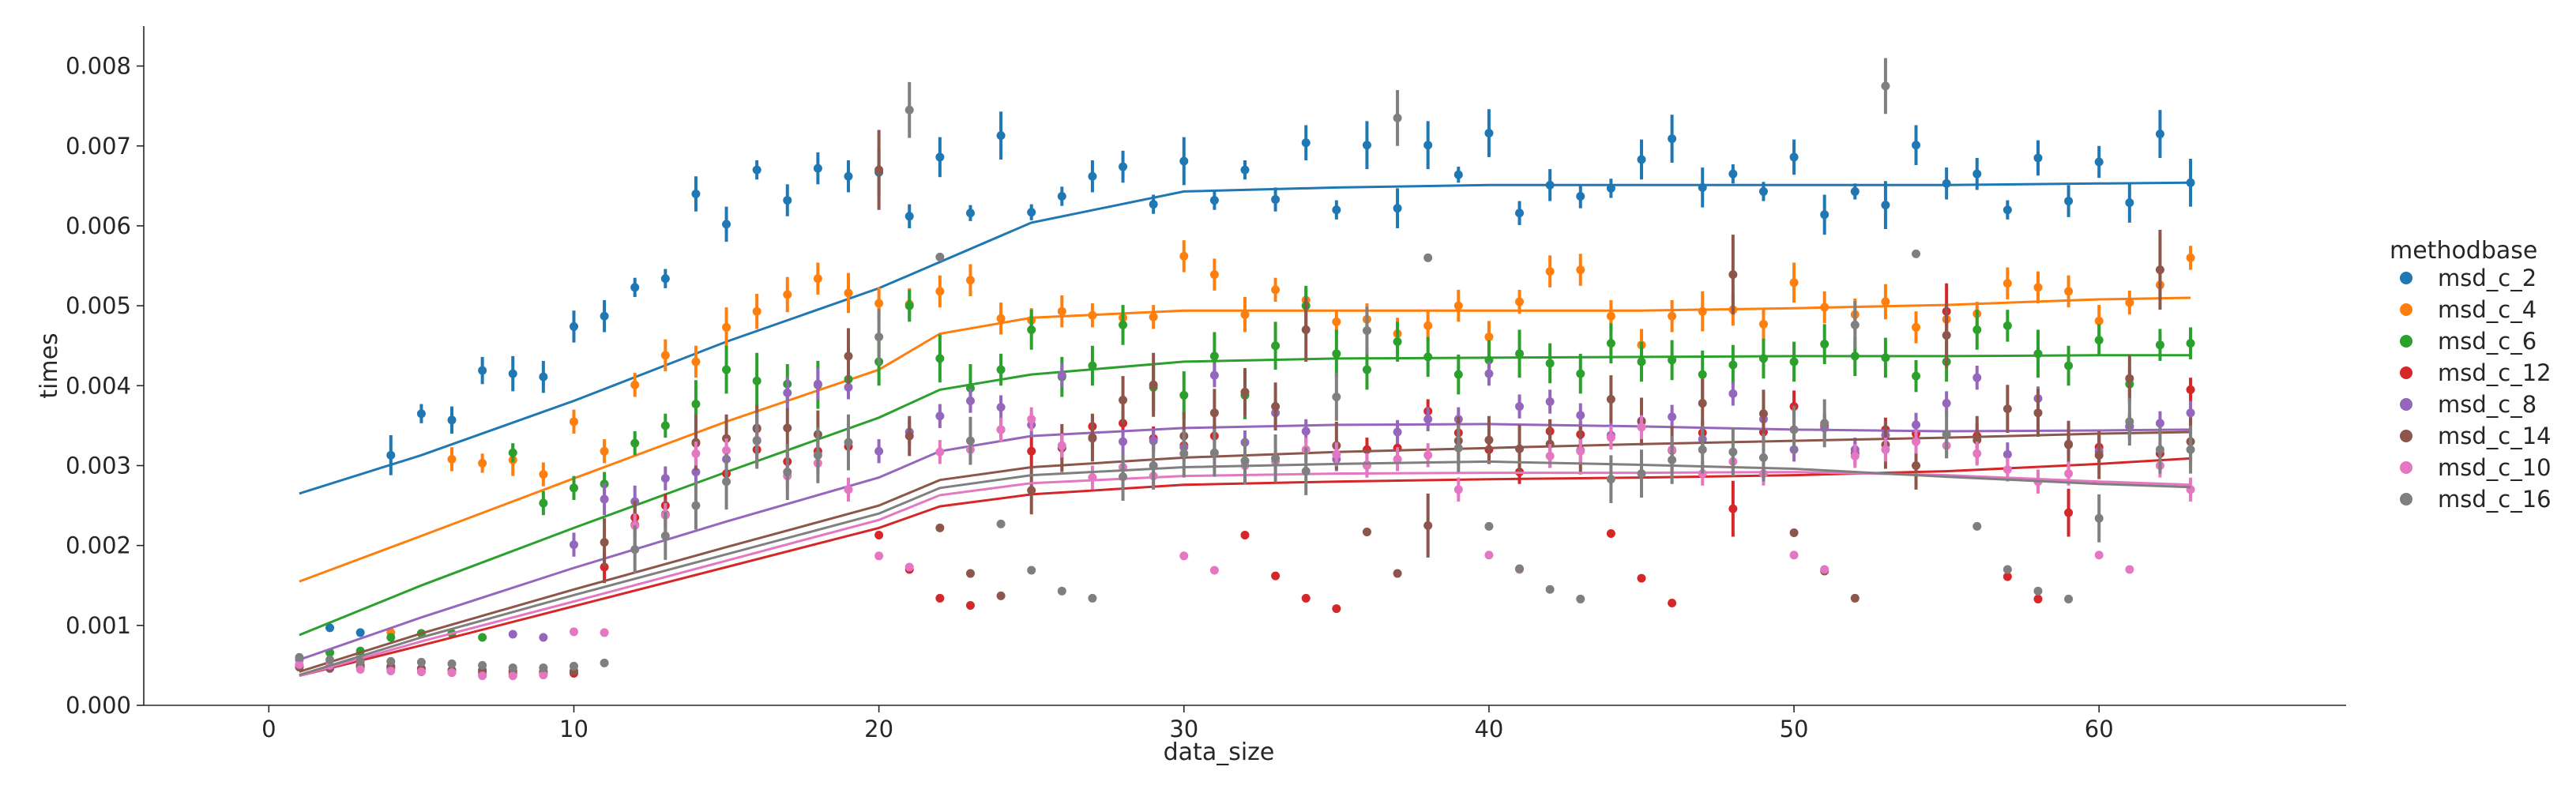  I want to click on y-tick-label: 0.004, so click(98, 385).